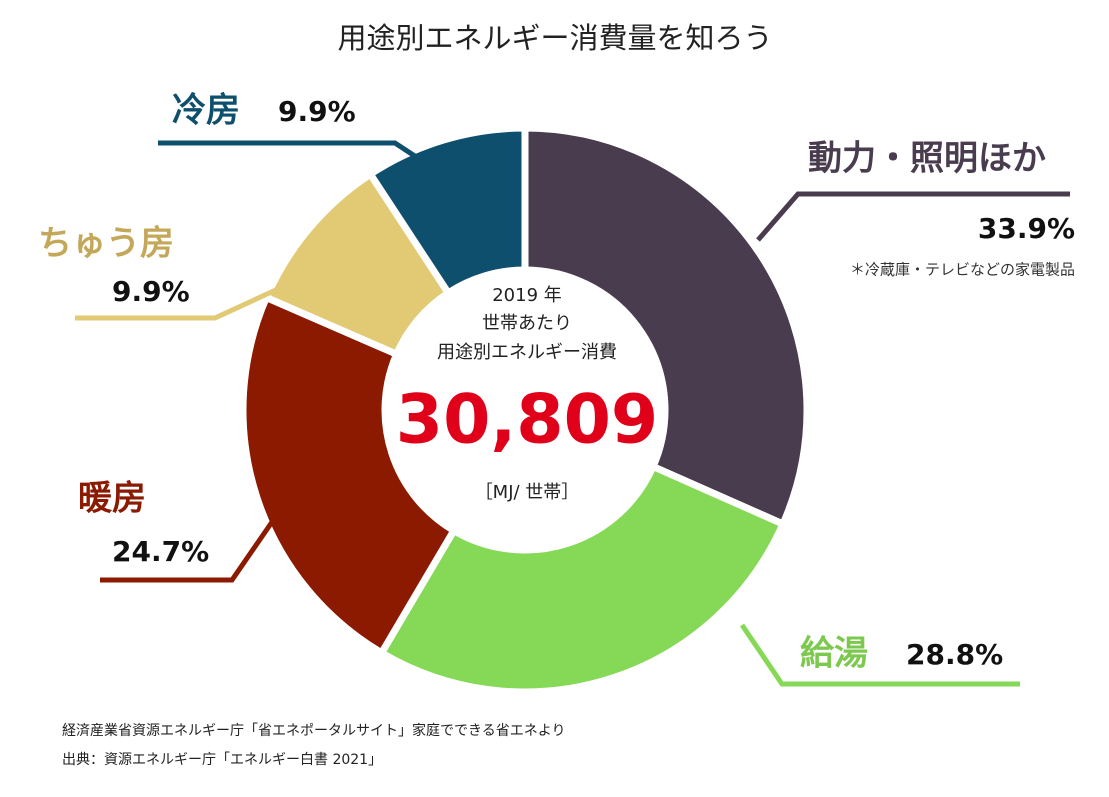 The width and height of the screenshot is (1109, 797). What do you see at coordinates (160, 551) in the screenshot?
I see `value-label: 24.7%` at bounding box center [160, 551].